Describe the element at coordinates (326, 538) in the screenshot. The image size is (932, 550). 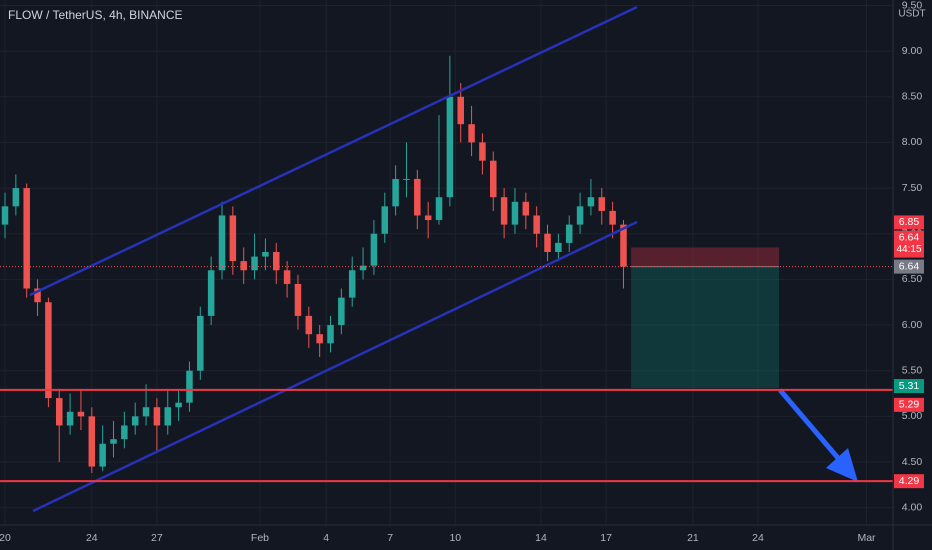
I see `x-tick-label: 4` at that location.